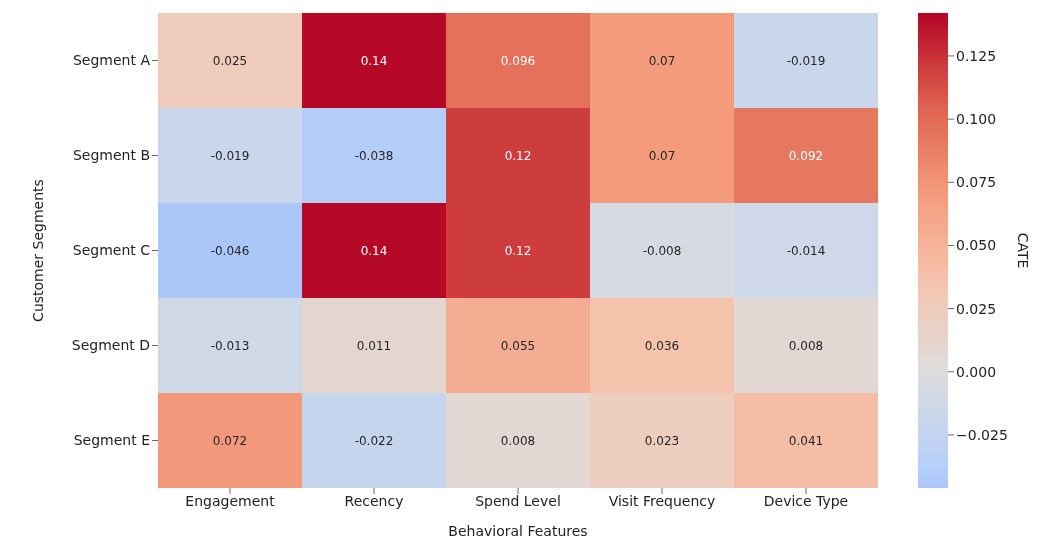  What do you see at coordinates (518, 500) in the screenshot?
I see `x-tick-label: Spend Level` at bounding box center [518, 500].